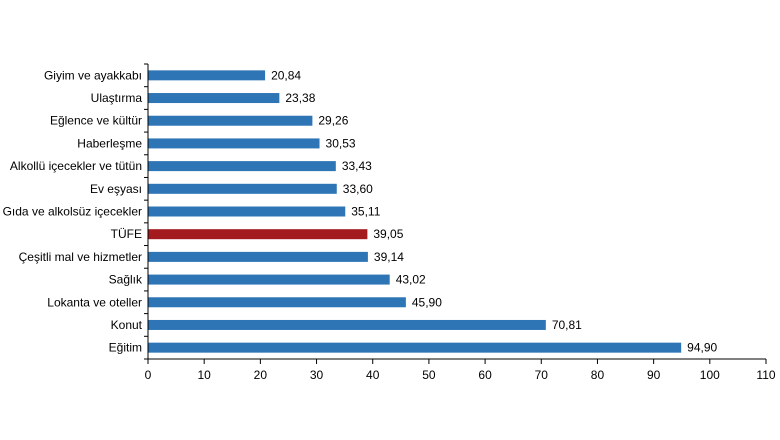 Image resolution: width=780 pixels, height=440 pixels. Describe the element at coordinates (93, 75) in the screenshot. I see `category-label: Giyim ve ayakkabı` at that location.